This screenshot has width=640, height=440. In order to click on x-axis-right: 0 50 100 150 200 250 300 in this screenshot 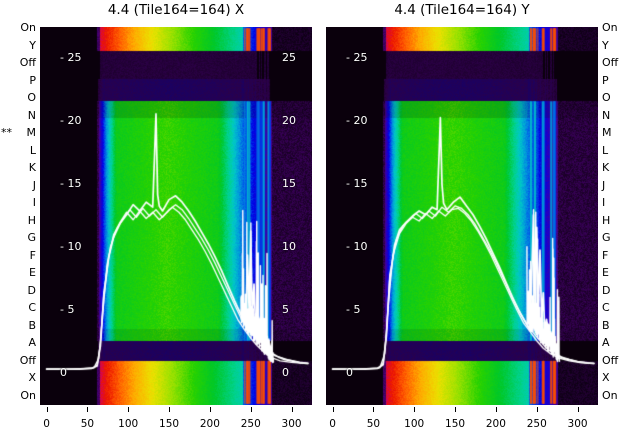, I will do `click(462, 422)`.